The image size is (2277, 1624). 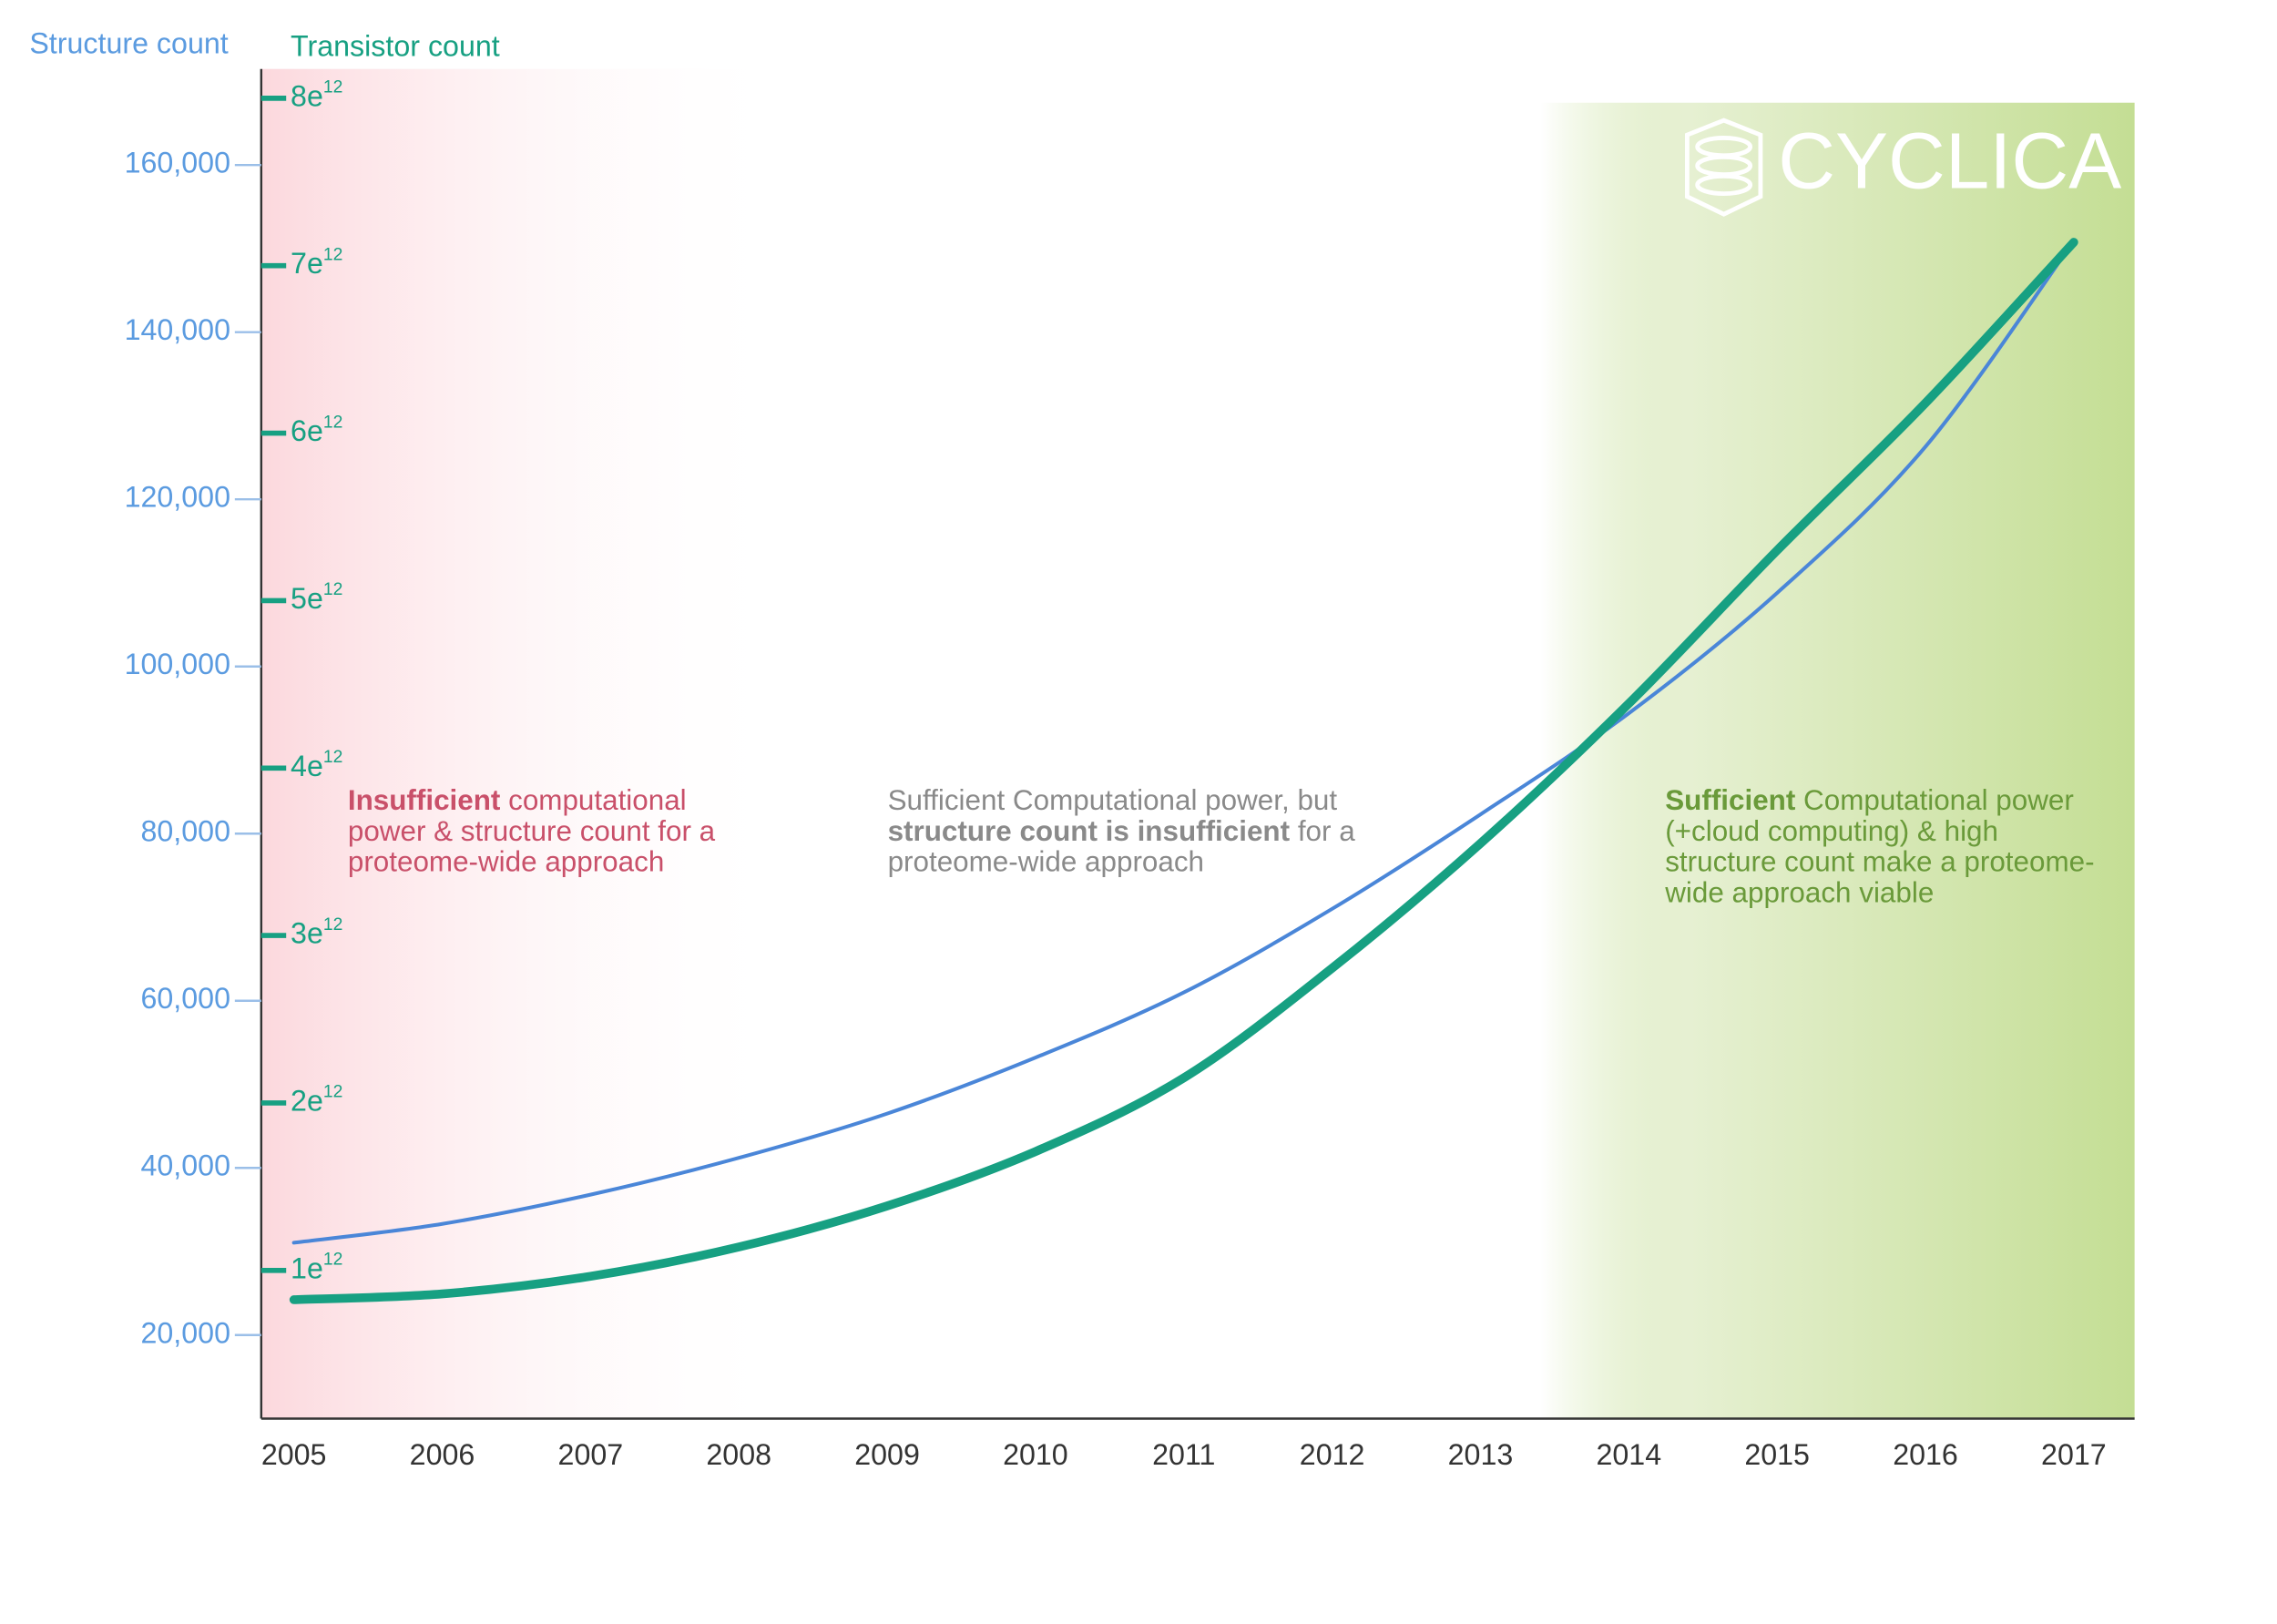 I want to click on annotation-part: for a proteome-wide approach, so click(x=1125, y=847).